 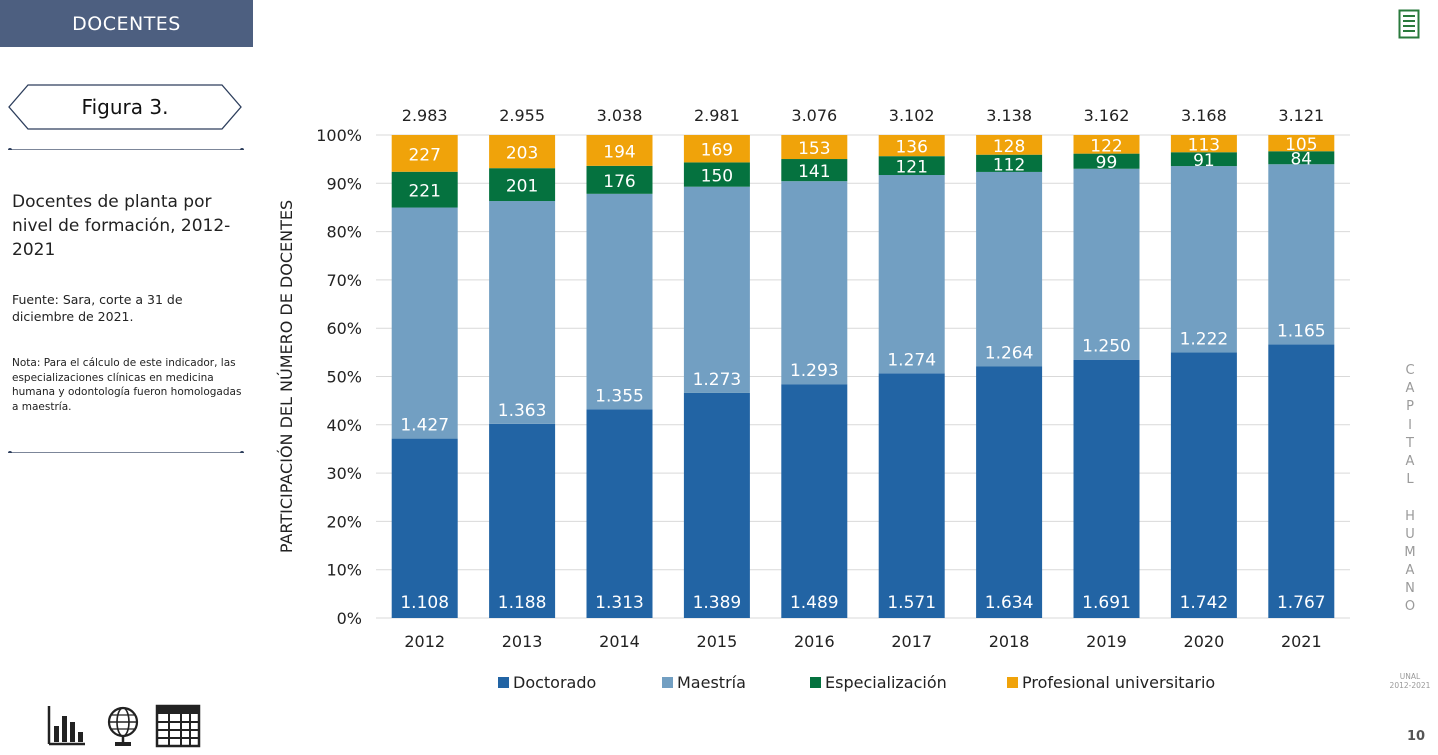 What do you see at coordinates (1410, 498) in the screenshot?
I see `side-letter` at bounding box center [1410, 498].